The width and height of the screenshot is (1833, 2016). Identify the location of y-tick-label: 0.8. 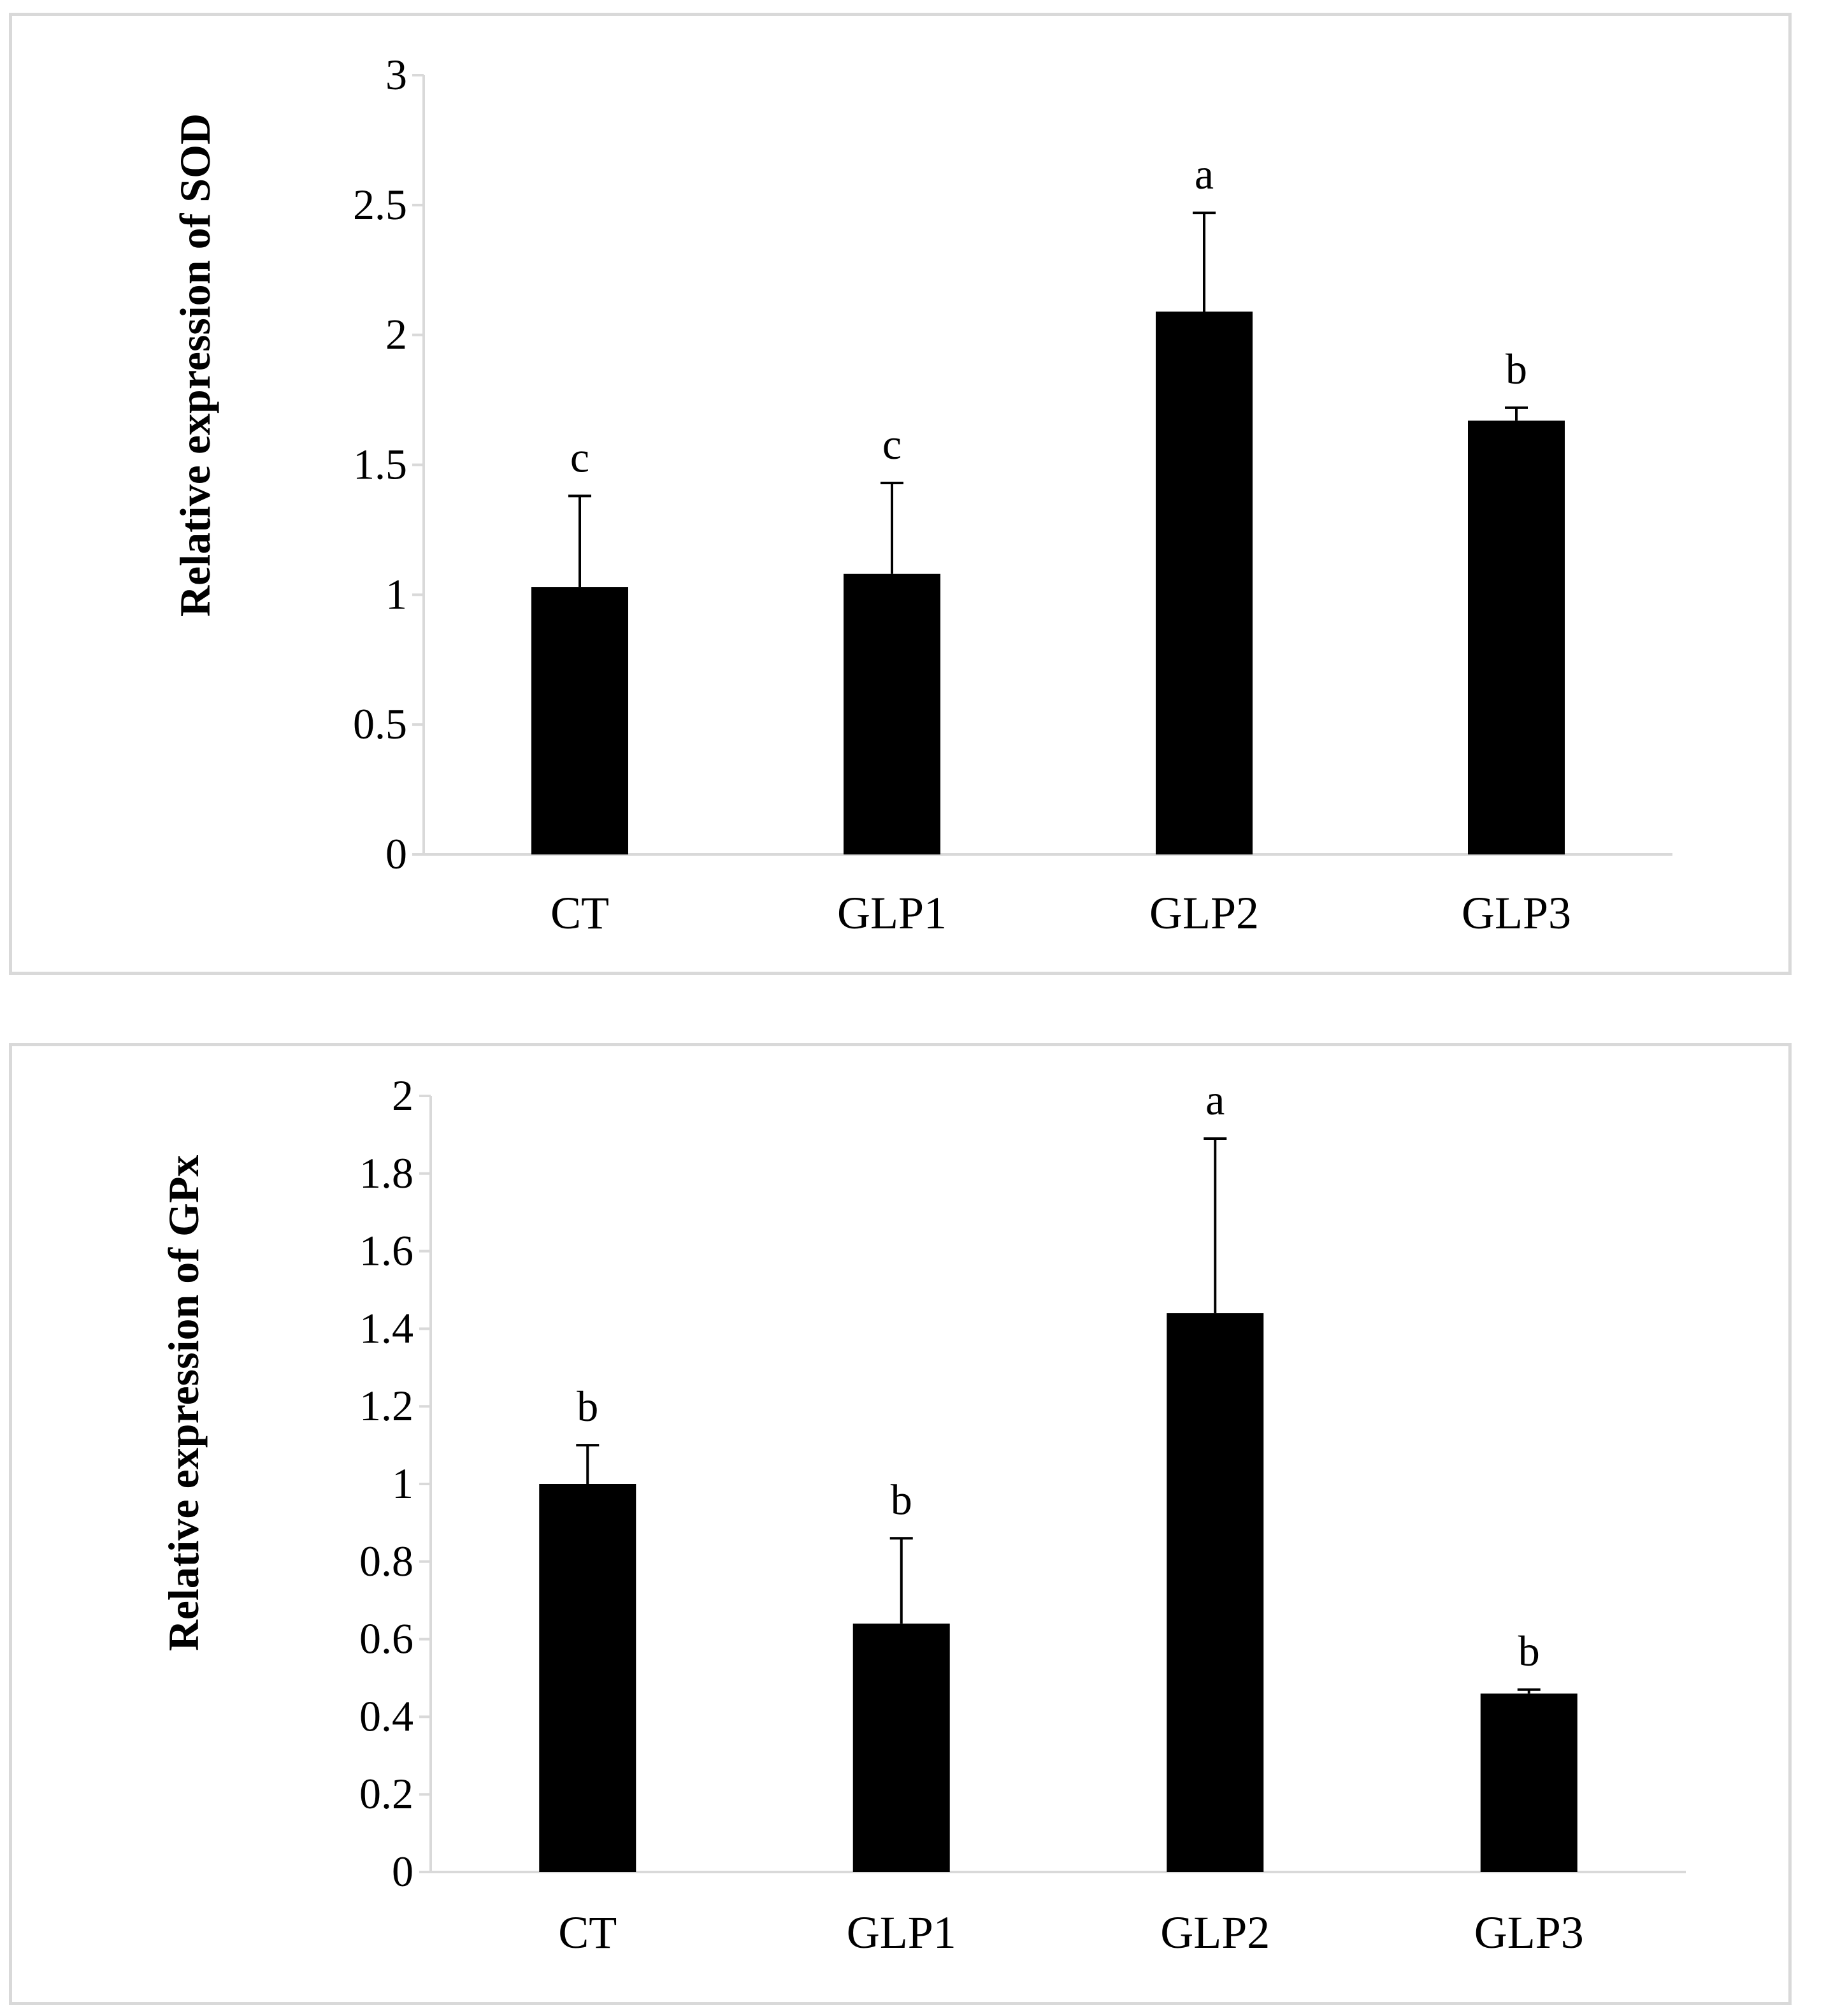
(386, 1561).